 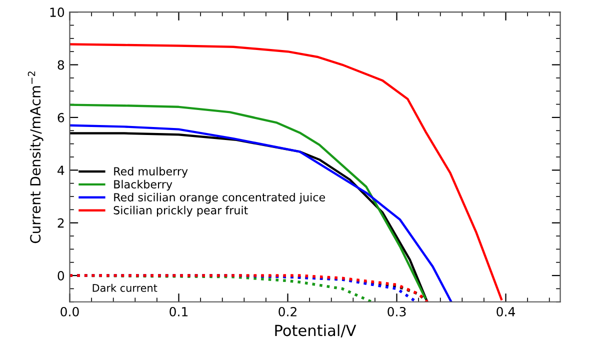 I want to click on y-tick-label: 6, so click(x=61, y=117).